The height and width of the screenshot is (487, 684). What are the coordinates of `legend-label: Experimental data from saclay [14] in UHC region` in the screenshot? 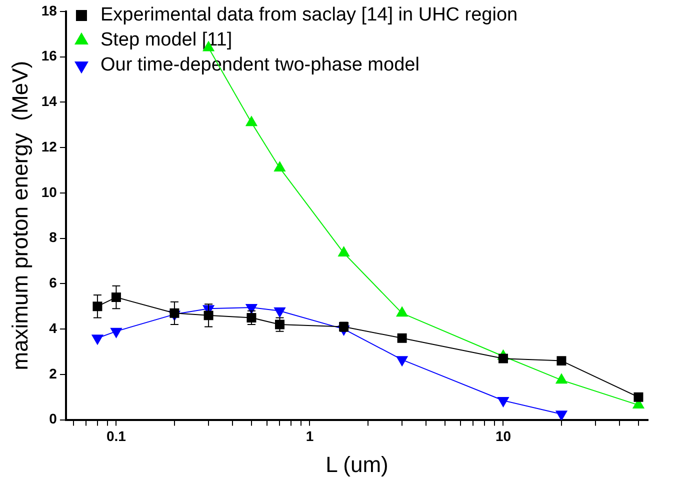 It's located at (309, 15).